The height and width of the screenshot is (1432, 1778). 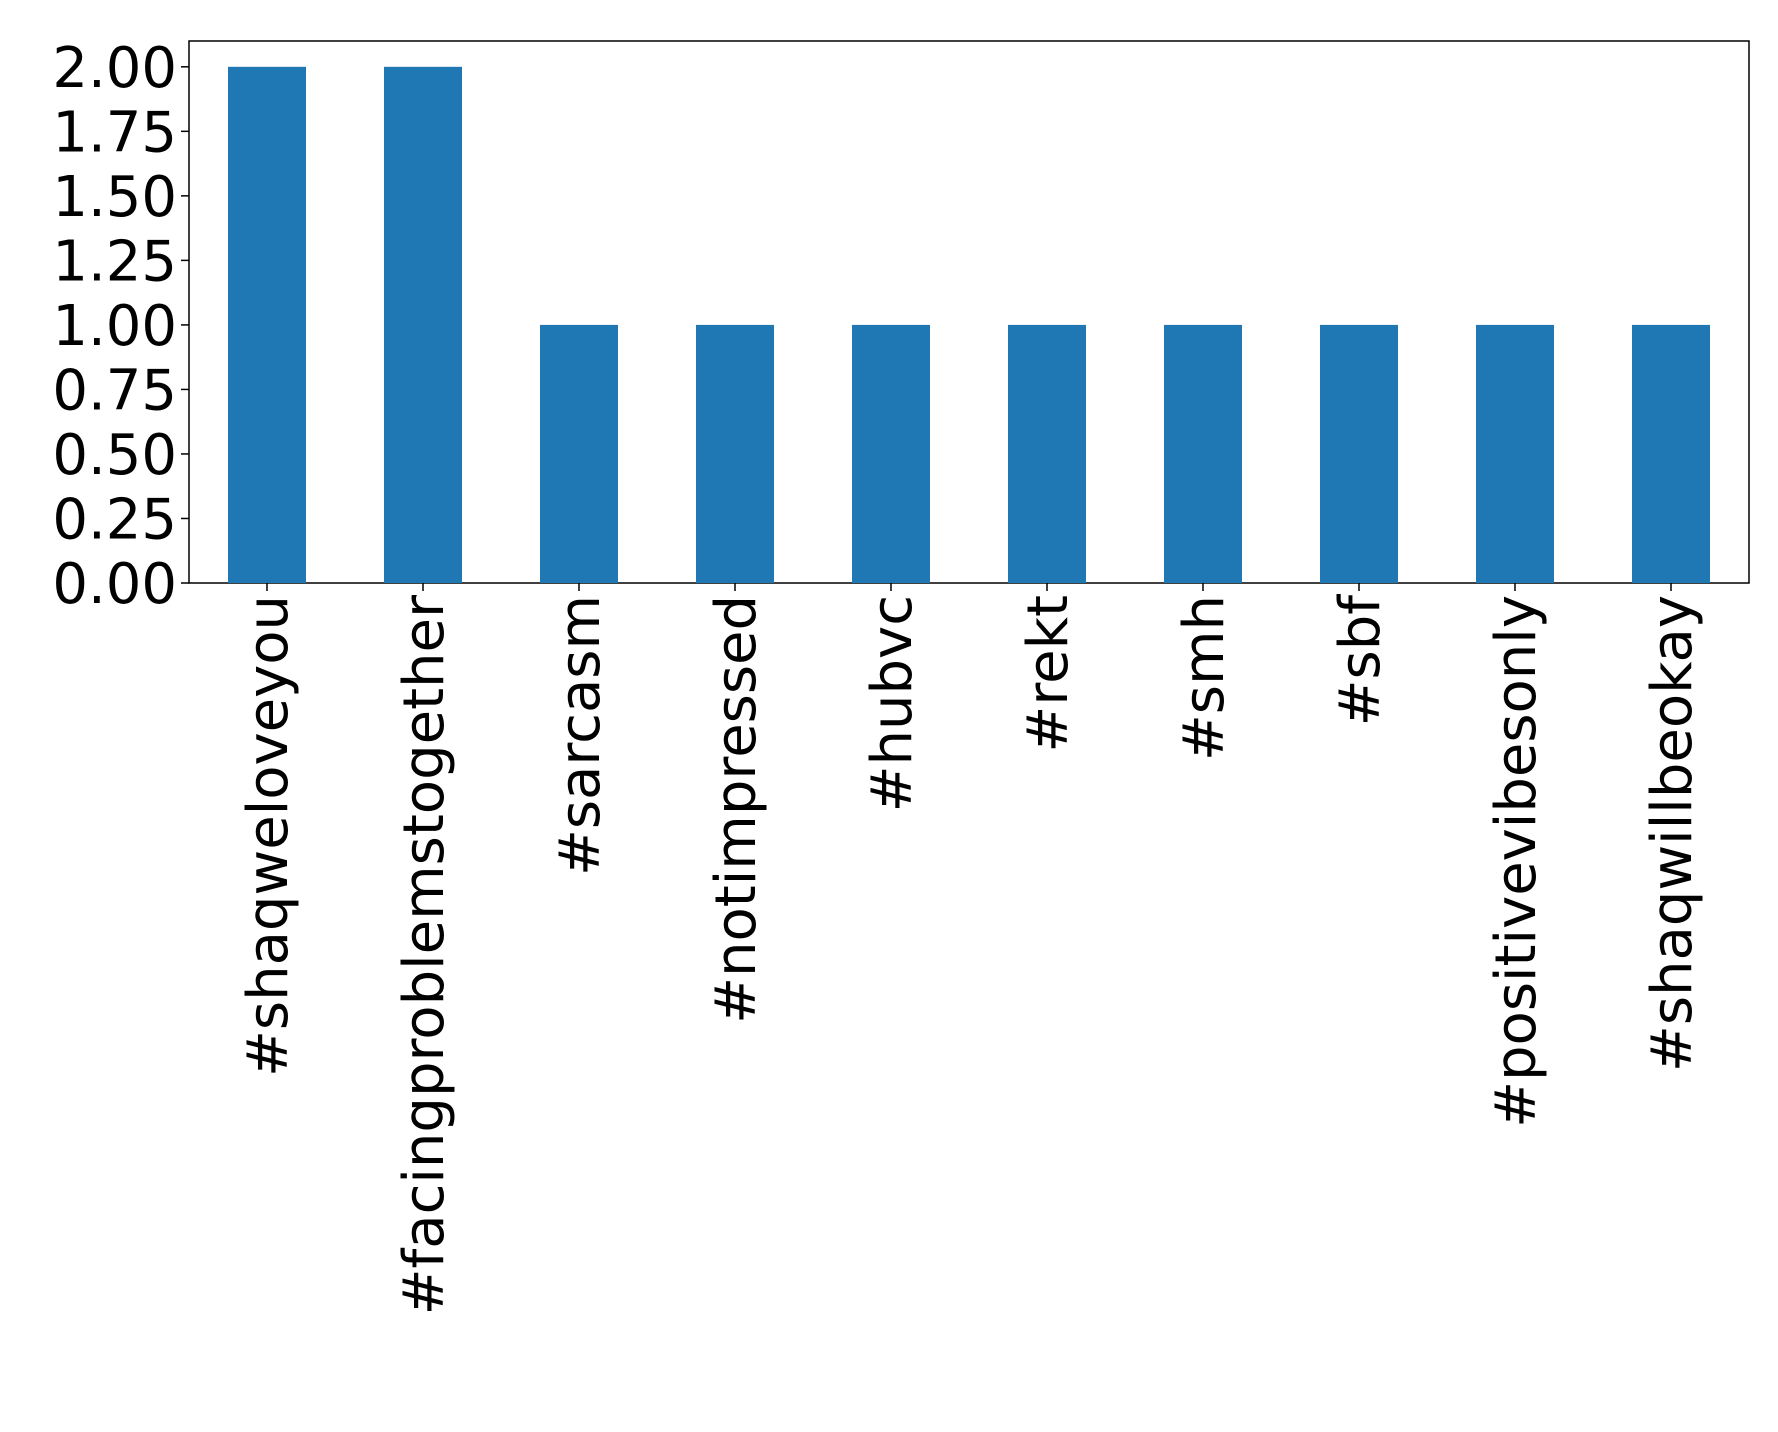 I want to click on y-tick-label: 1.75, so click(x=114, y=132).